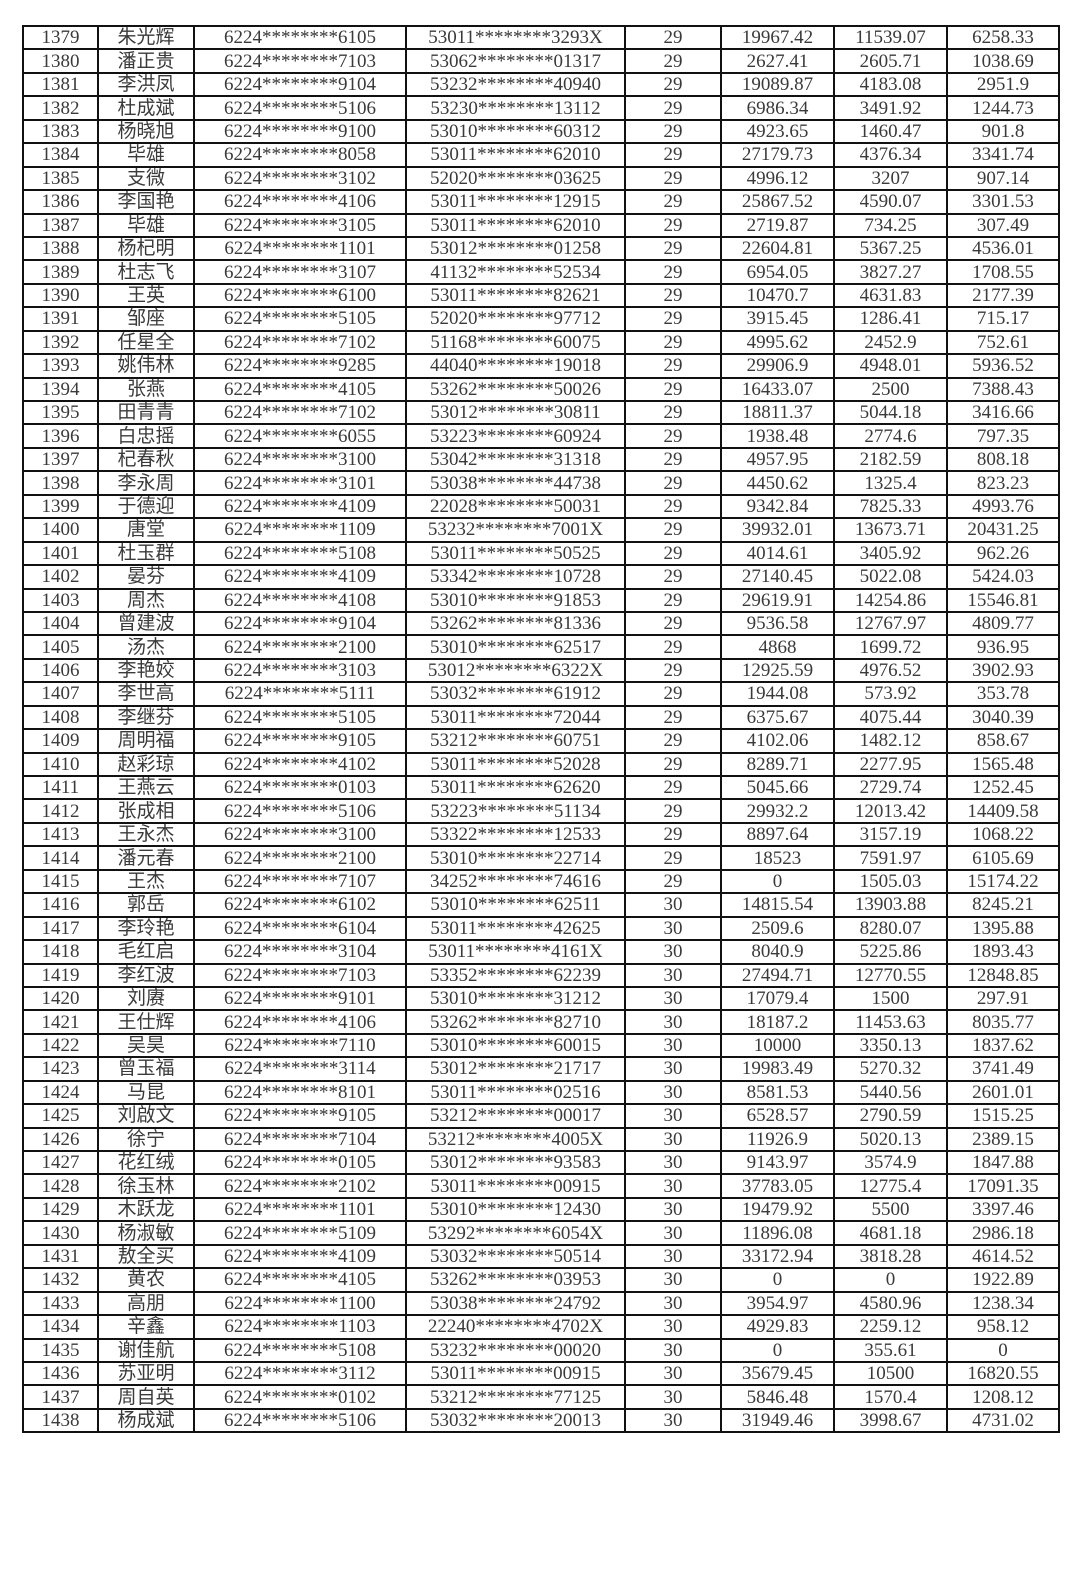 The image size is (1080, 1594). Describe the element at coordinates (60, 412) in the screenshot. I see `row-number-cell: 1395` at that location.